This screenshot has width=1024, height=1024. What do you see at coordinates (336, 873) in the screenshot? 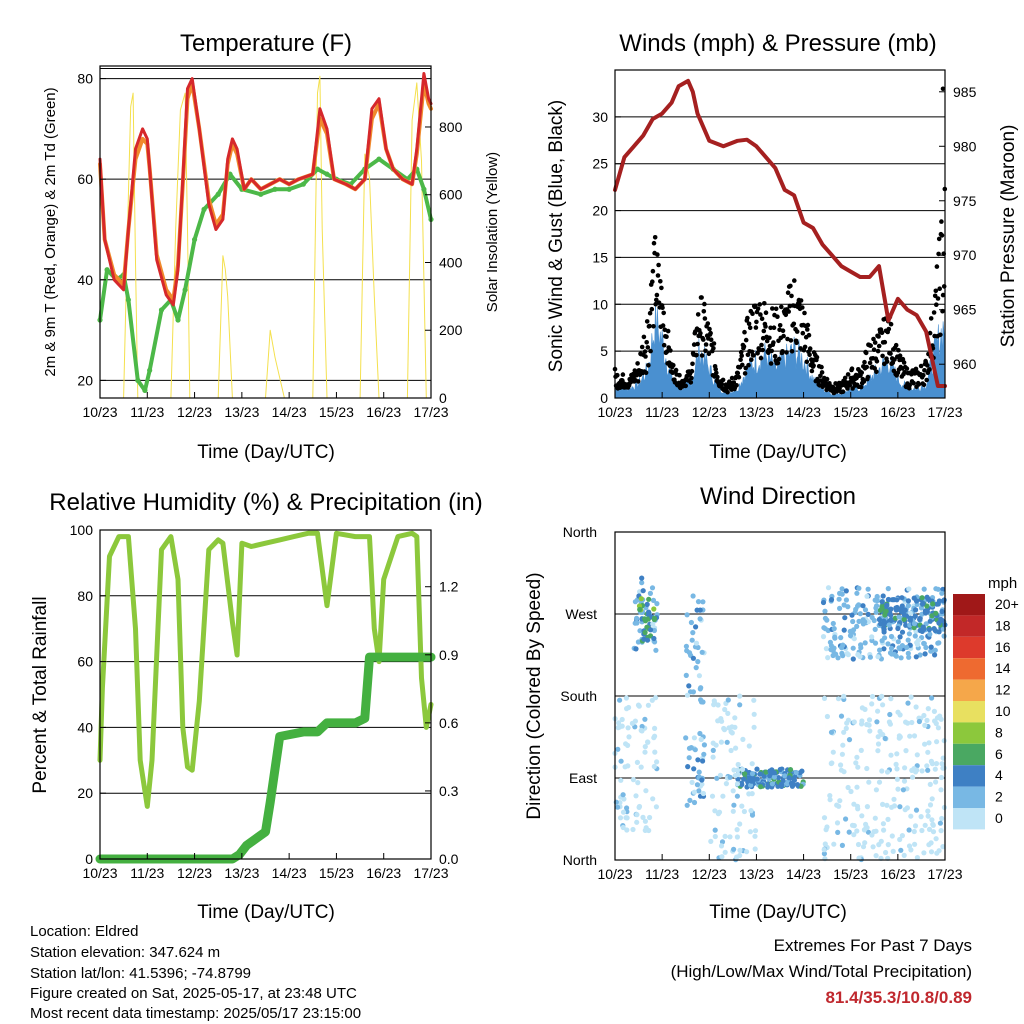
I see `humidity-xtick-label: 15/23` at bounding box center [336, 873].